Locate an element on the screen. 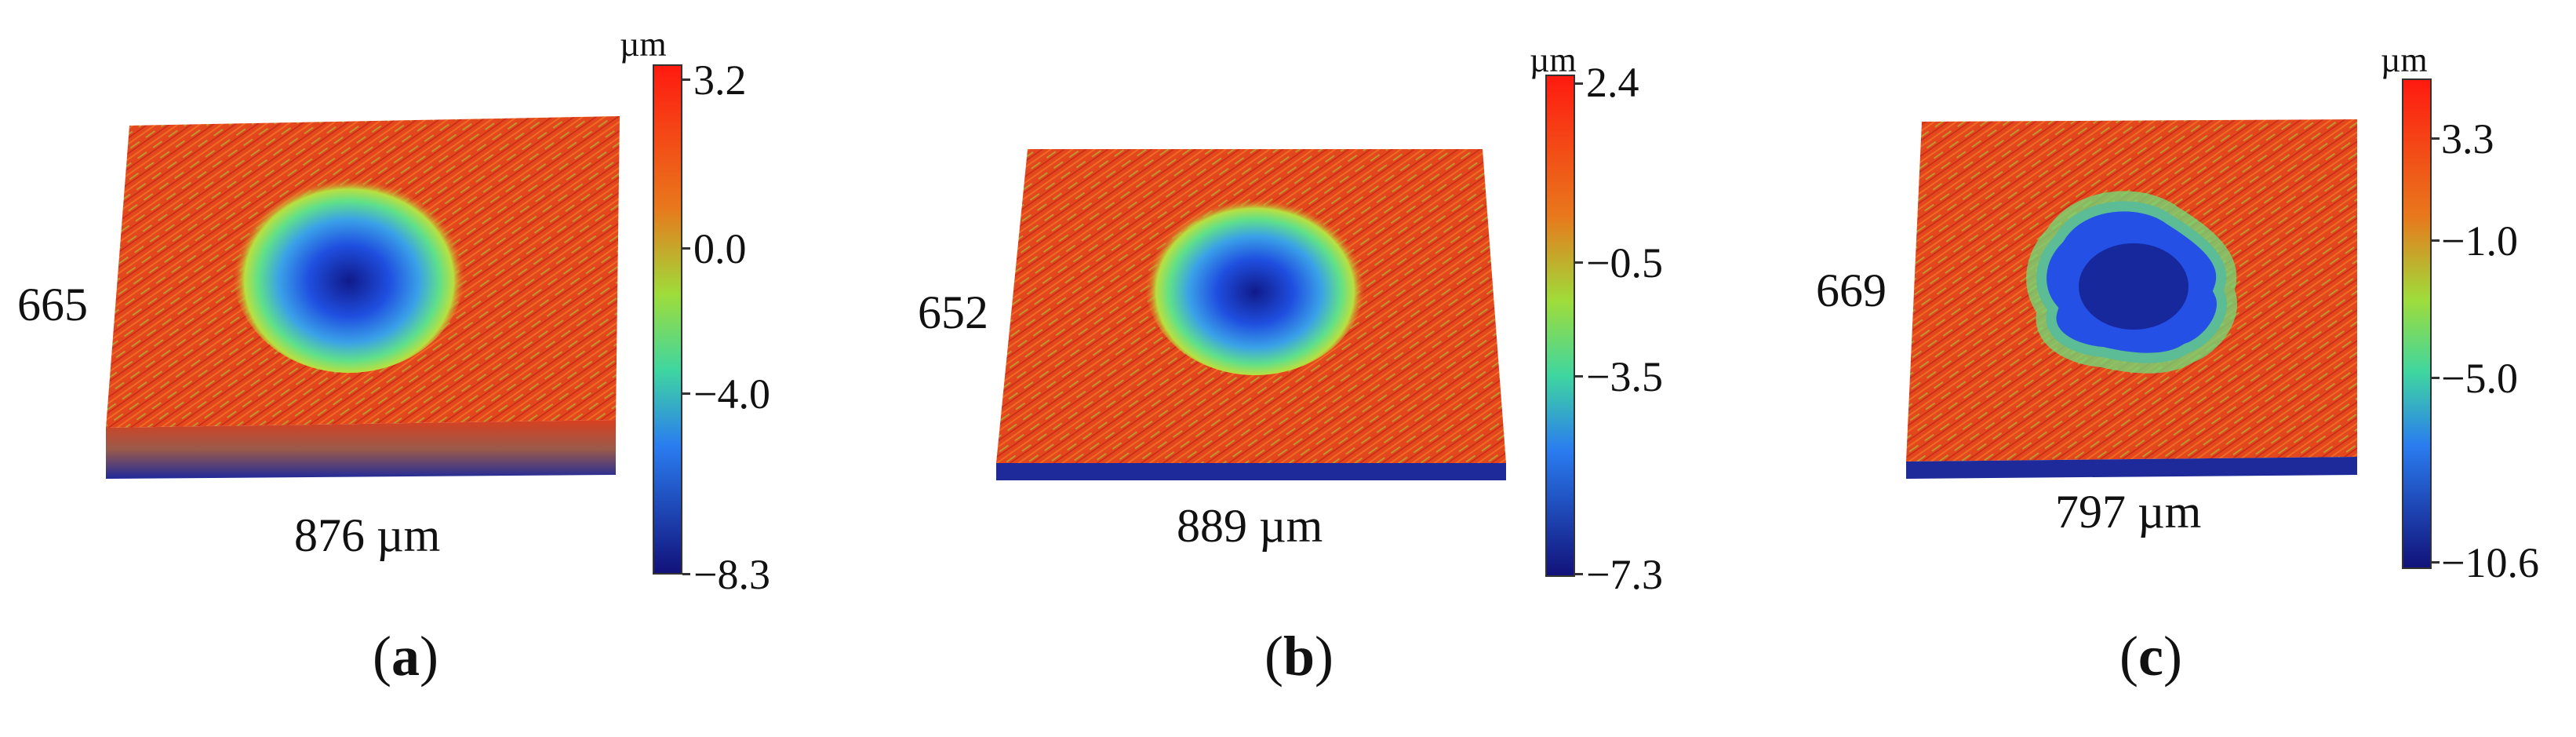 Image resolution: width=2576 pixels, height=737 pixels. crater-deep-center is located at coordinates (2134, 286).